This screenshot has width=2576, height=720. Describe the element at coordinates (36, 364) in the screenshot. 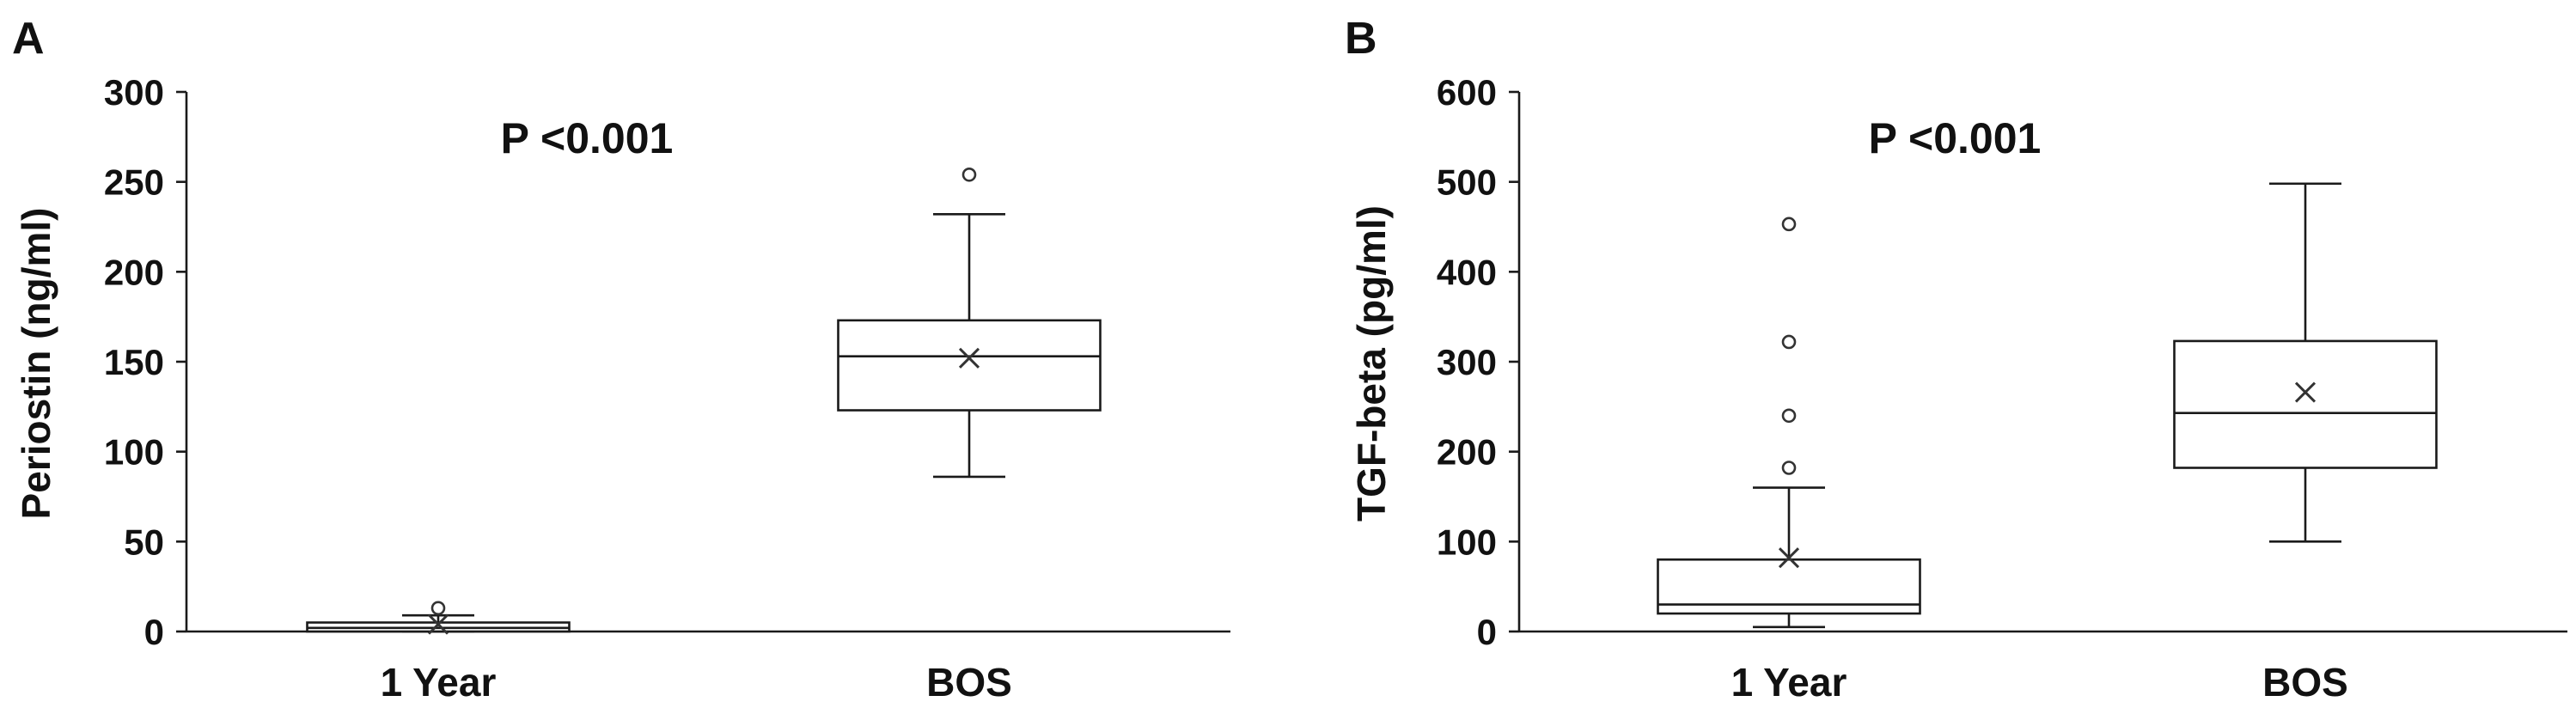

I see `panel-a-y-axis-label: Periostin (ng/ml)` at that location.